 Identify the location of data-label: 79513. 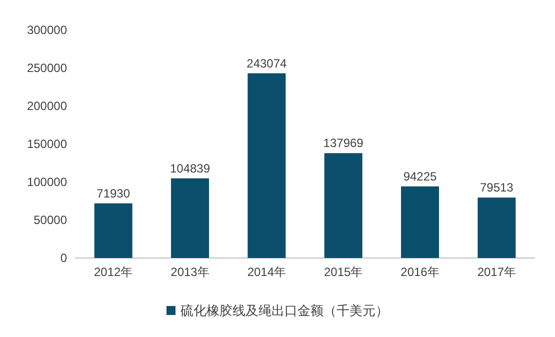
(497, 187).